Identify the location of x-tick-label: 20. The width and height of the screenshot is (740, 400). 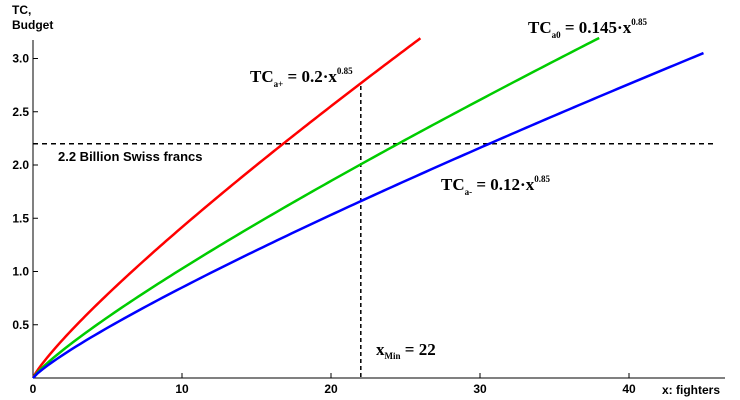
(331, 389).